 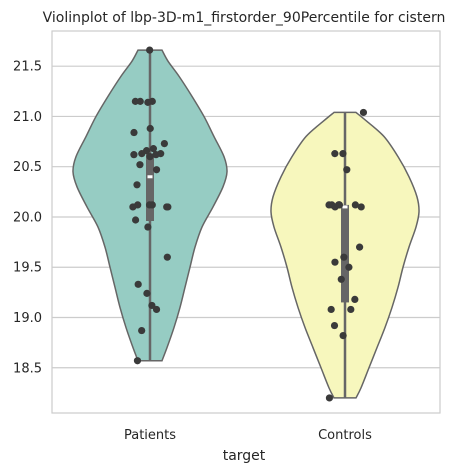 I want to click on y-tick-label: 20.0, so click(x=27, y=217).